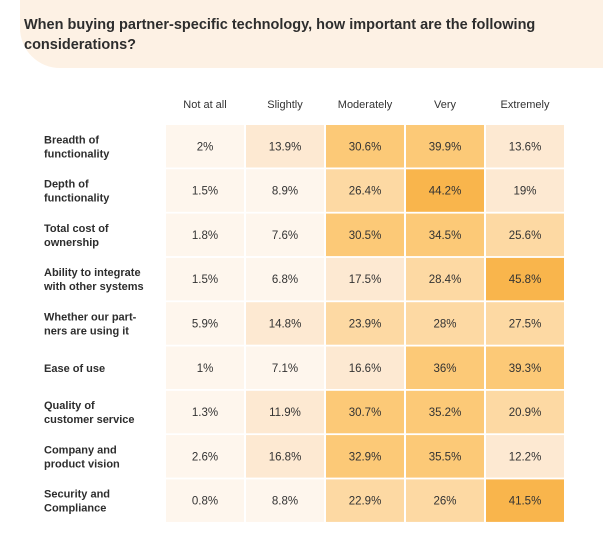 The image size is (603, 541). I want to click on cell-value-label: 35.5%, so click(445, 457).